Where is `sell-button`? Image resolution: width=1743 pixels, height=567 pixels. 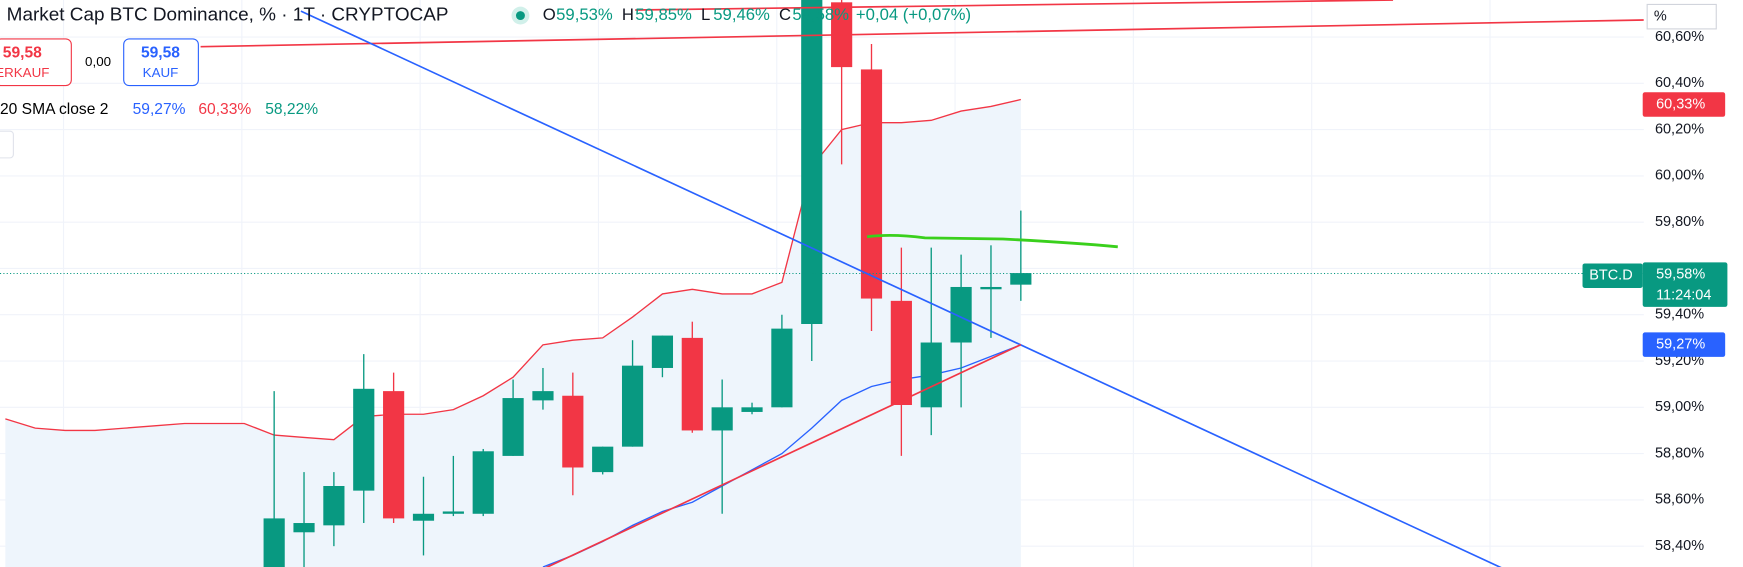 sell-button is located at coordinates (36, 62).